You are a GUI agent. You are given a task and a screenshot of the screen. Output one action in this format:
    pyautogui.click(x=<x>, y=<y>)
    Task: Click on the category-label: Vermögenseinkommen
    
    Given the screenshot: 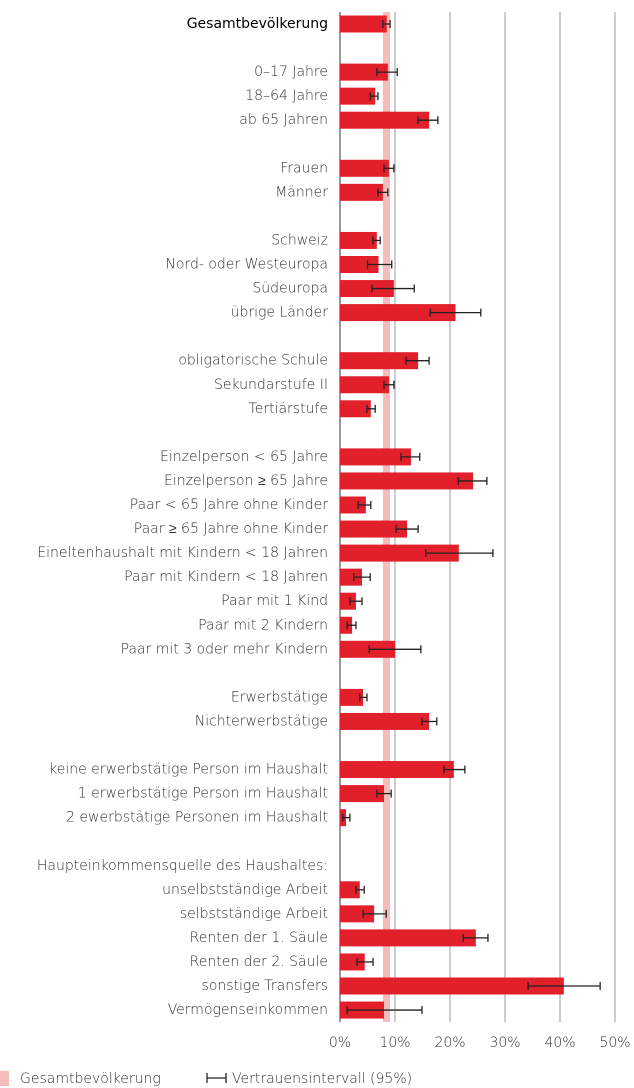 What is the action you would take?
    pyautogui.click(x=248, y=1010)
    